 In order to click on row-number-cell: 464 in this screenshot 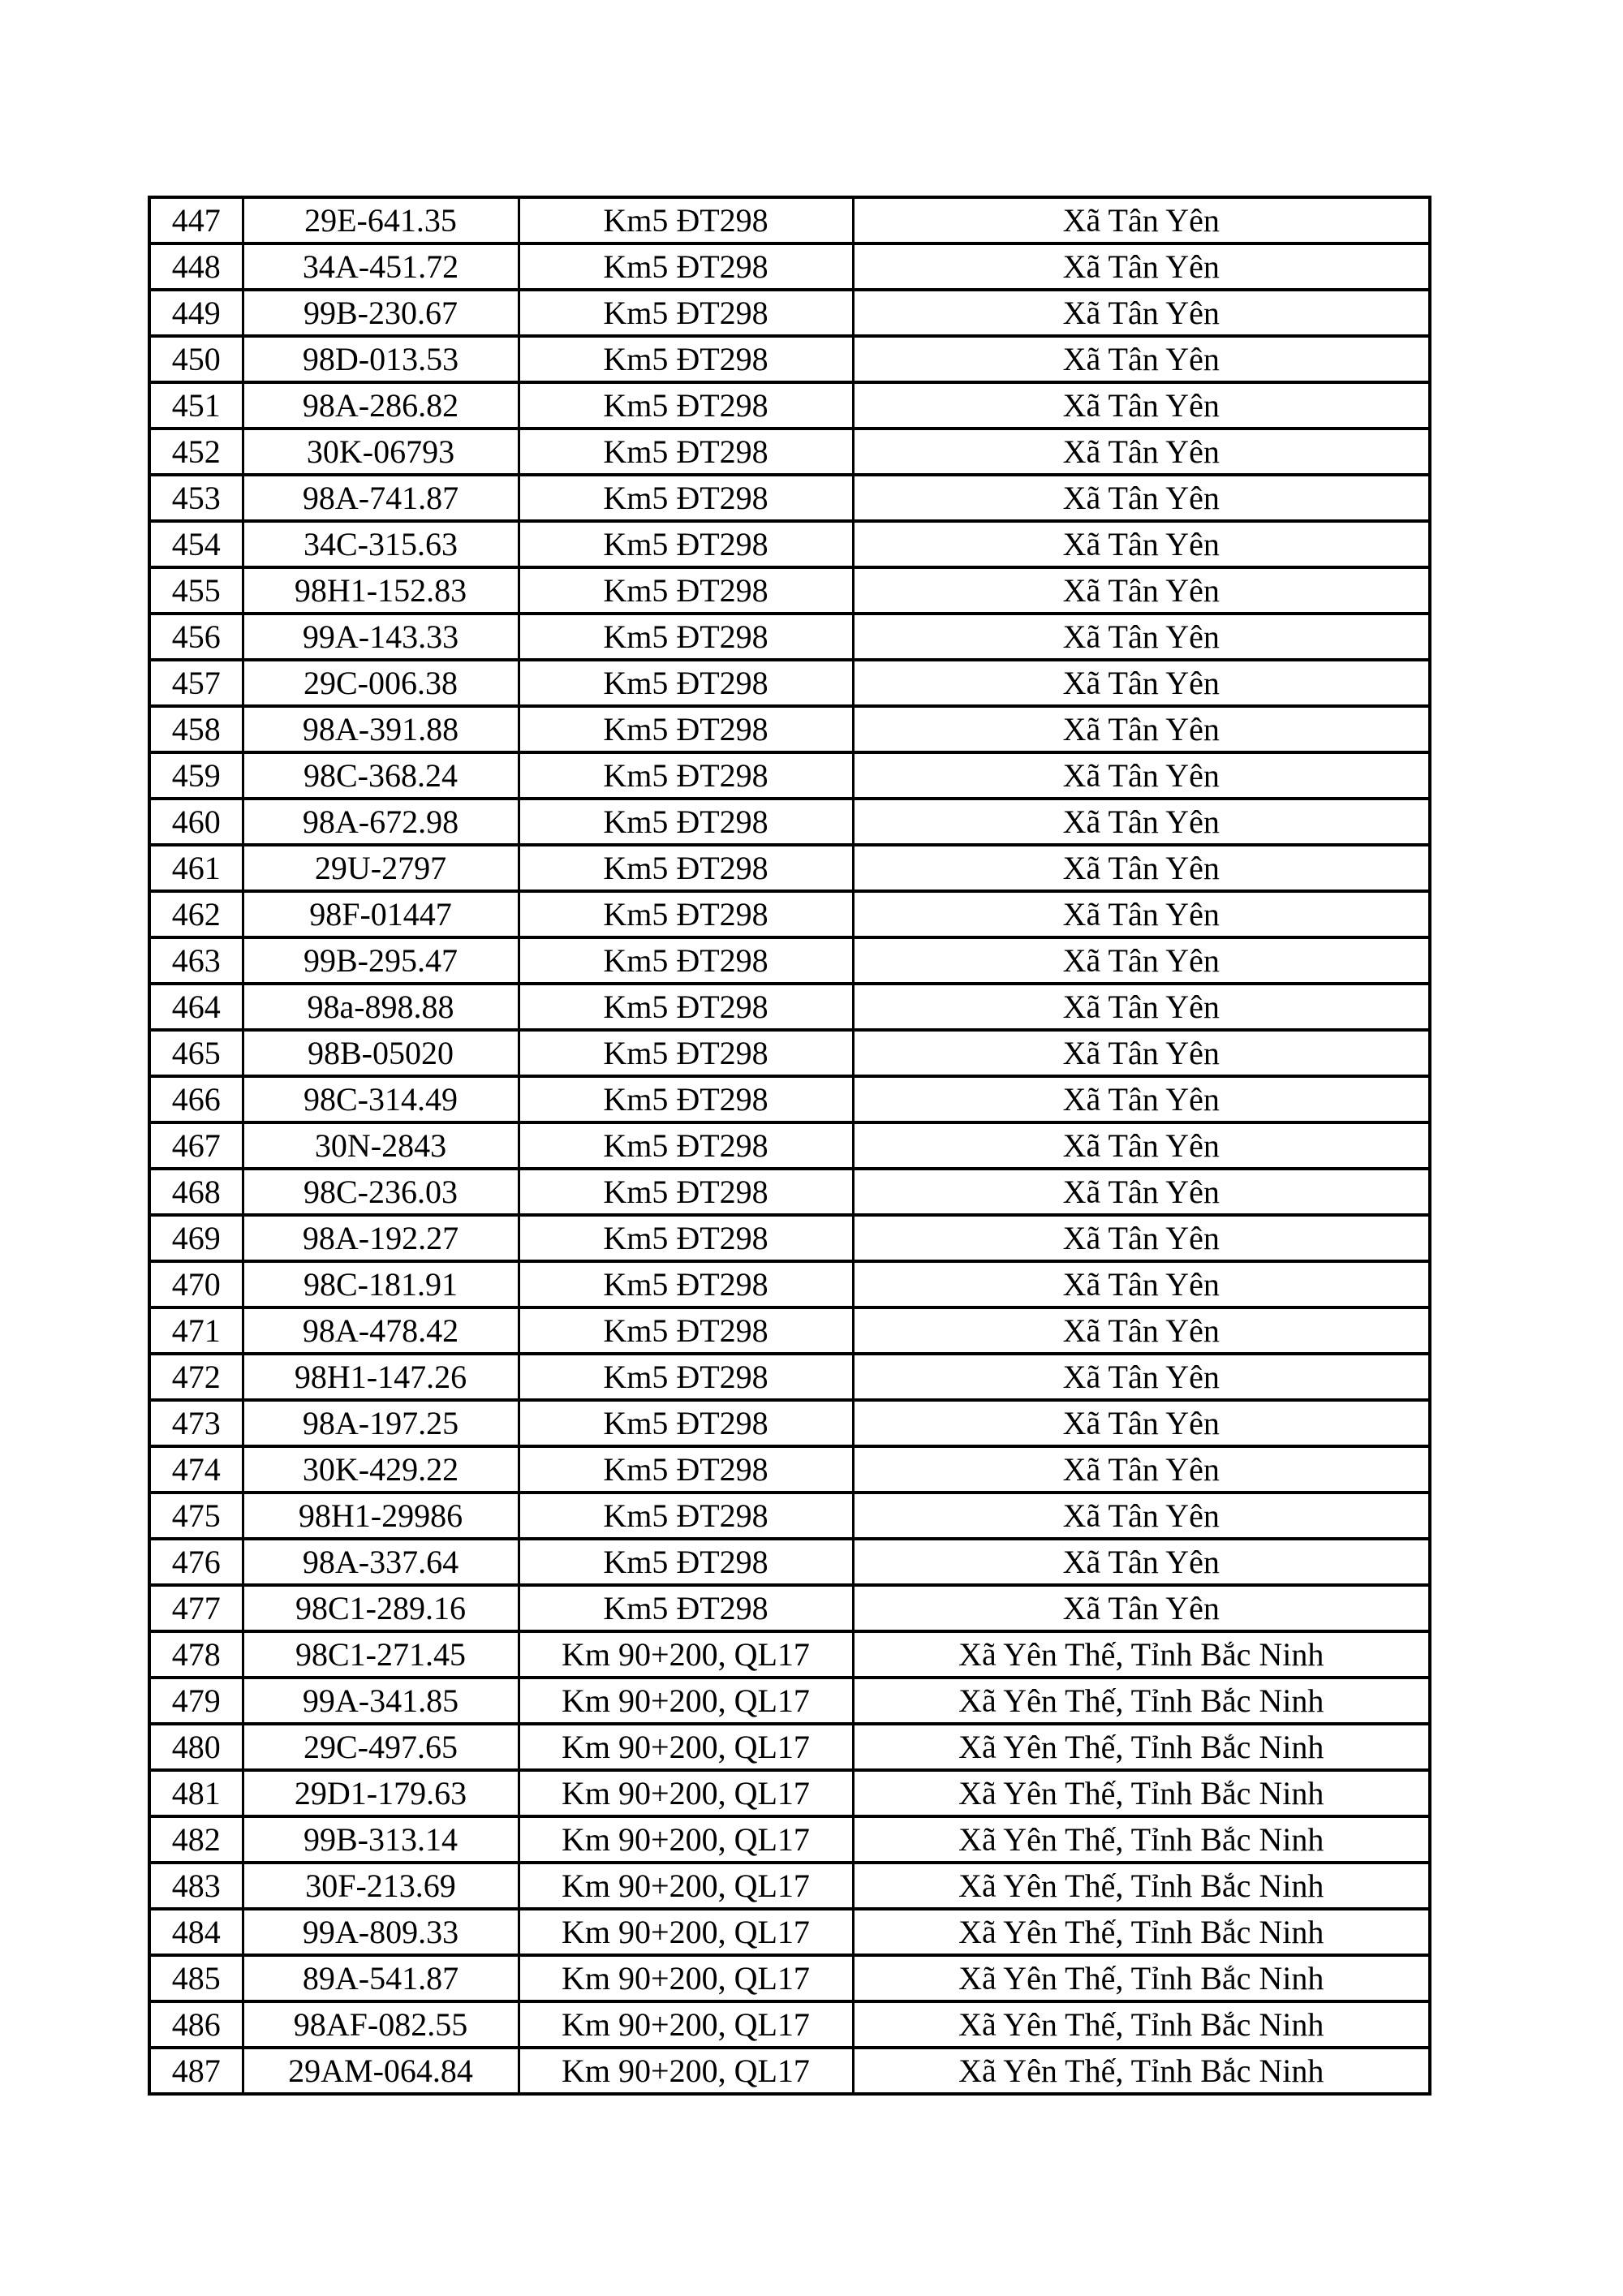, I will do `click(196, 1007)`.